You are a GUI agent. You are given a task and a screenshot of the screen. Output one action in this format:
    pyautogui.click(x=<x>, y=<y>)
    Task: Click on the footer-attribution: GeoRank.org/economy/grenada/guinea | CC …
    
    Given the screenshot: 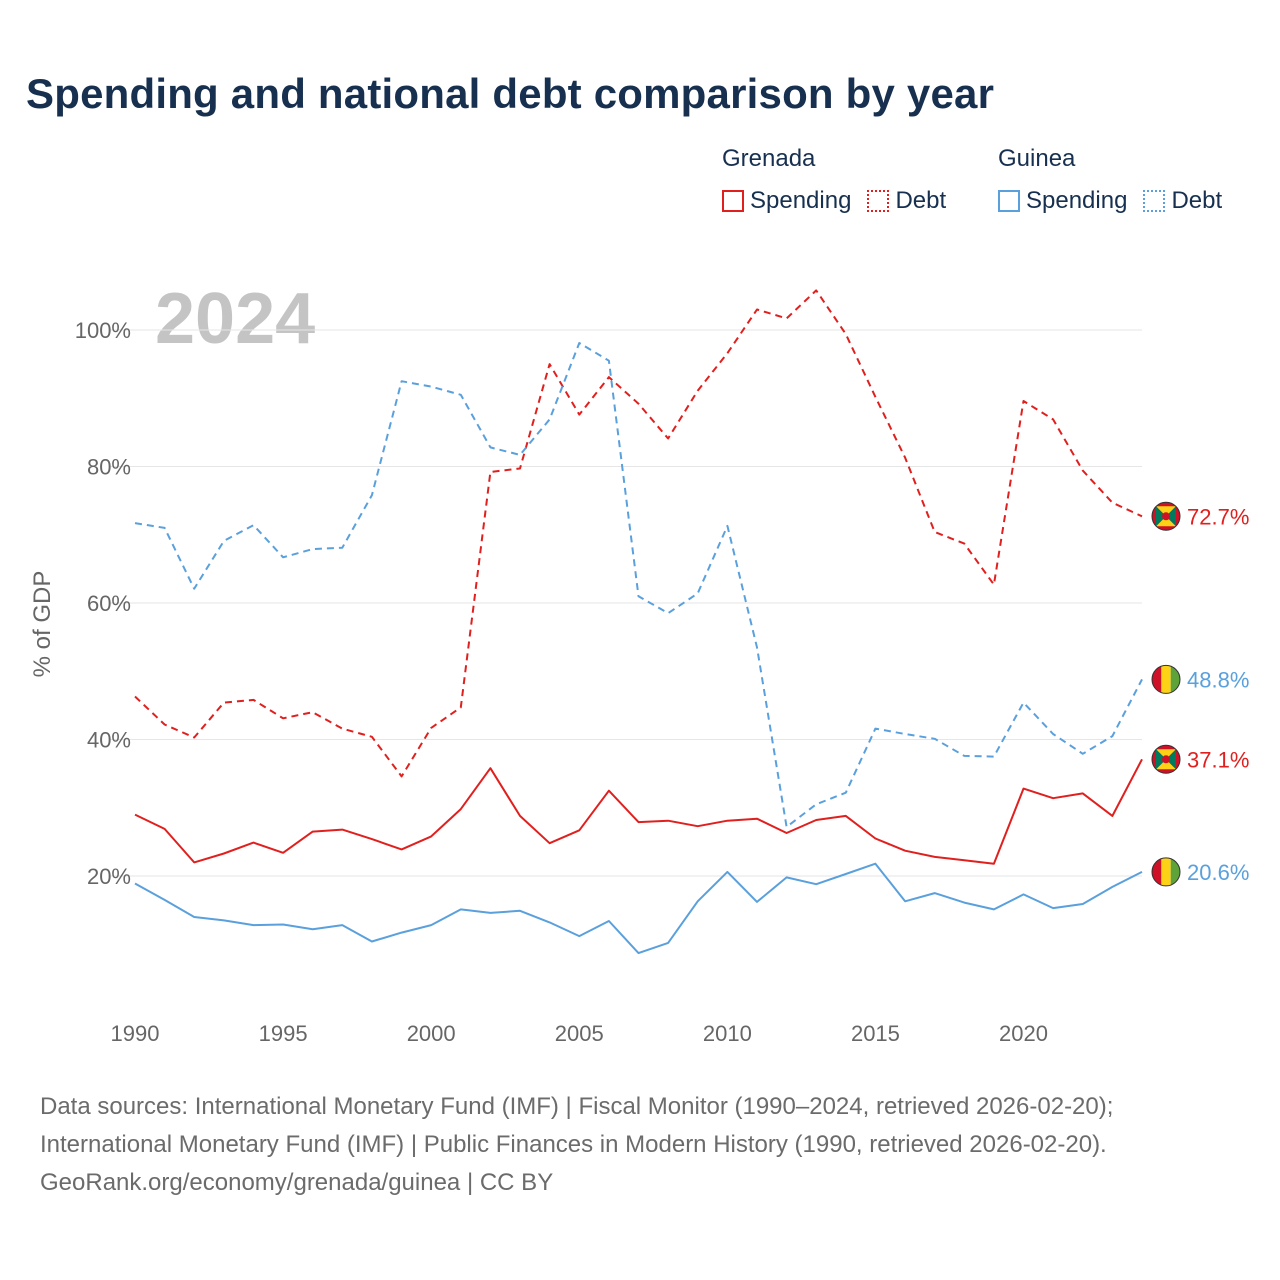 What is the action you would take?
    pyautogui.click(x=297, y=1182)
    